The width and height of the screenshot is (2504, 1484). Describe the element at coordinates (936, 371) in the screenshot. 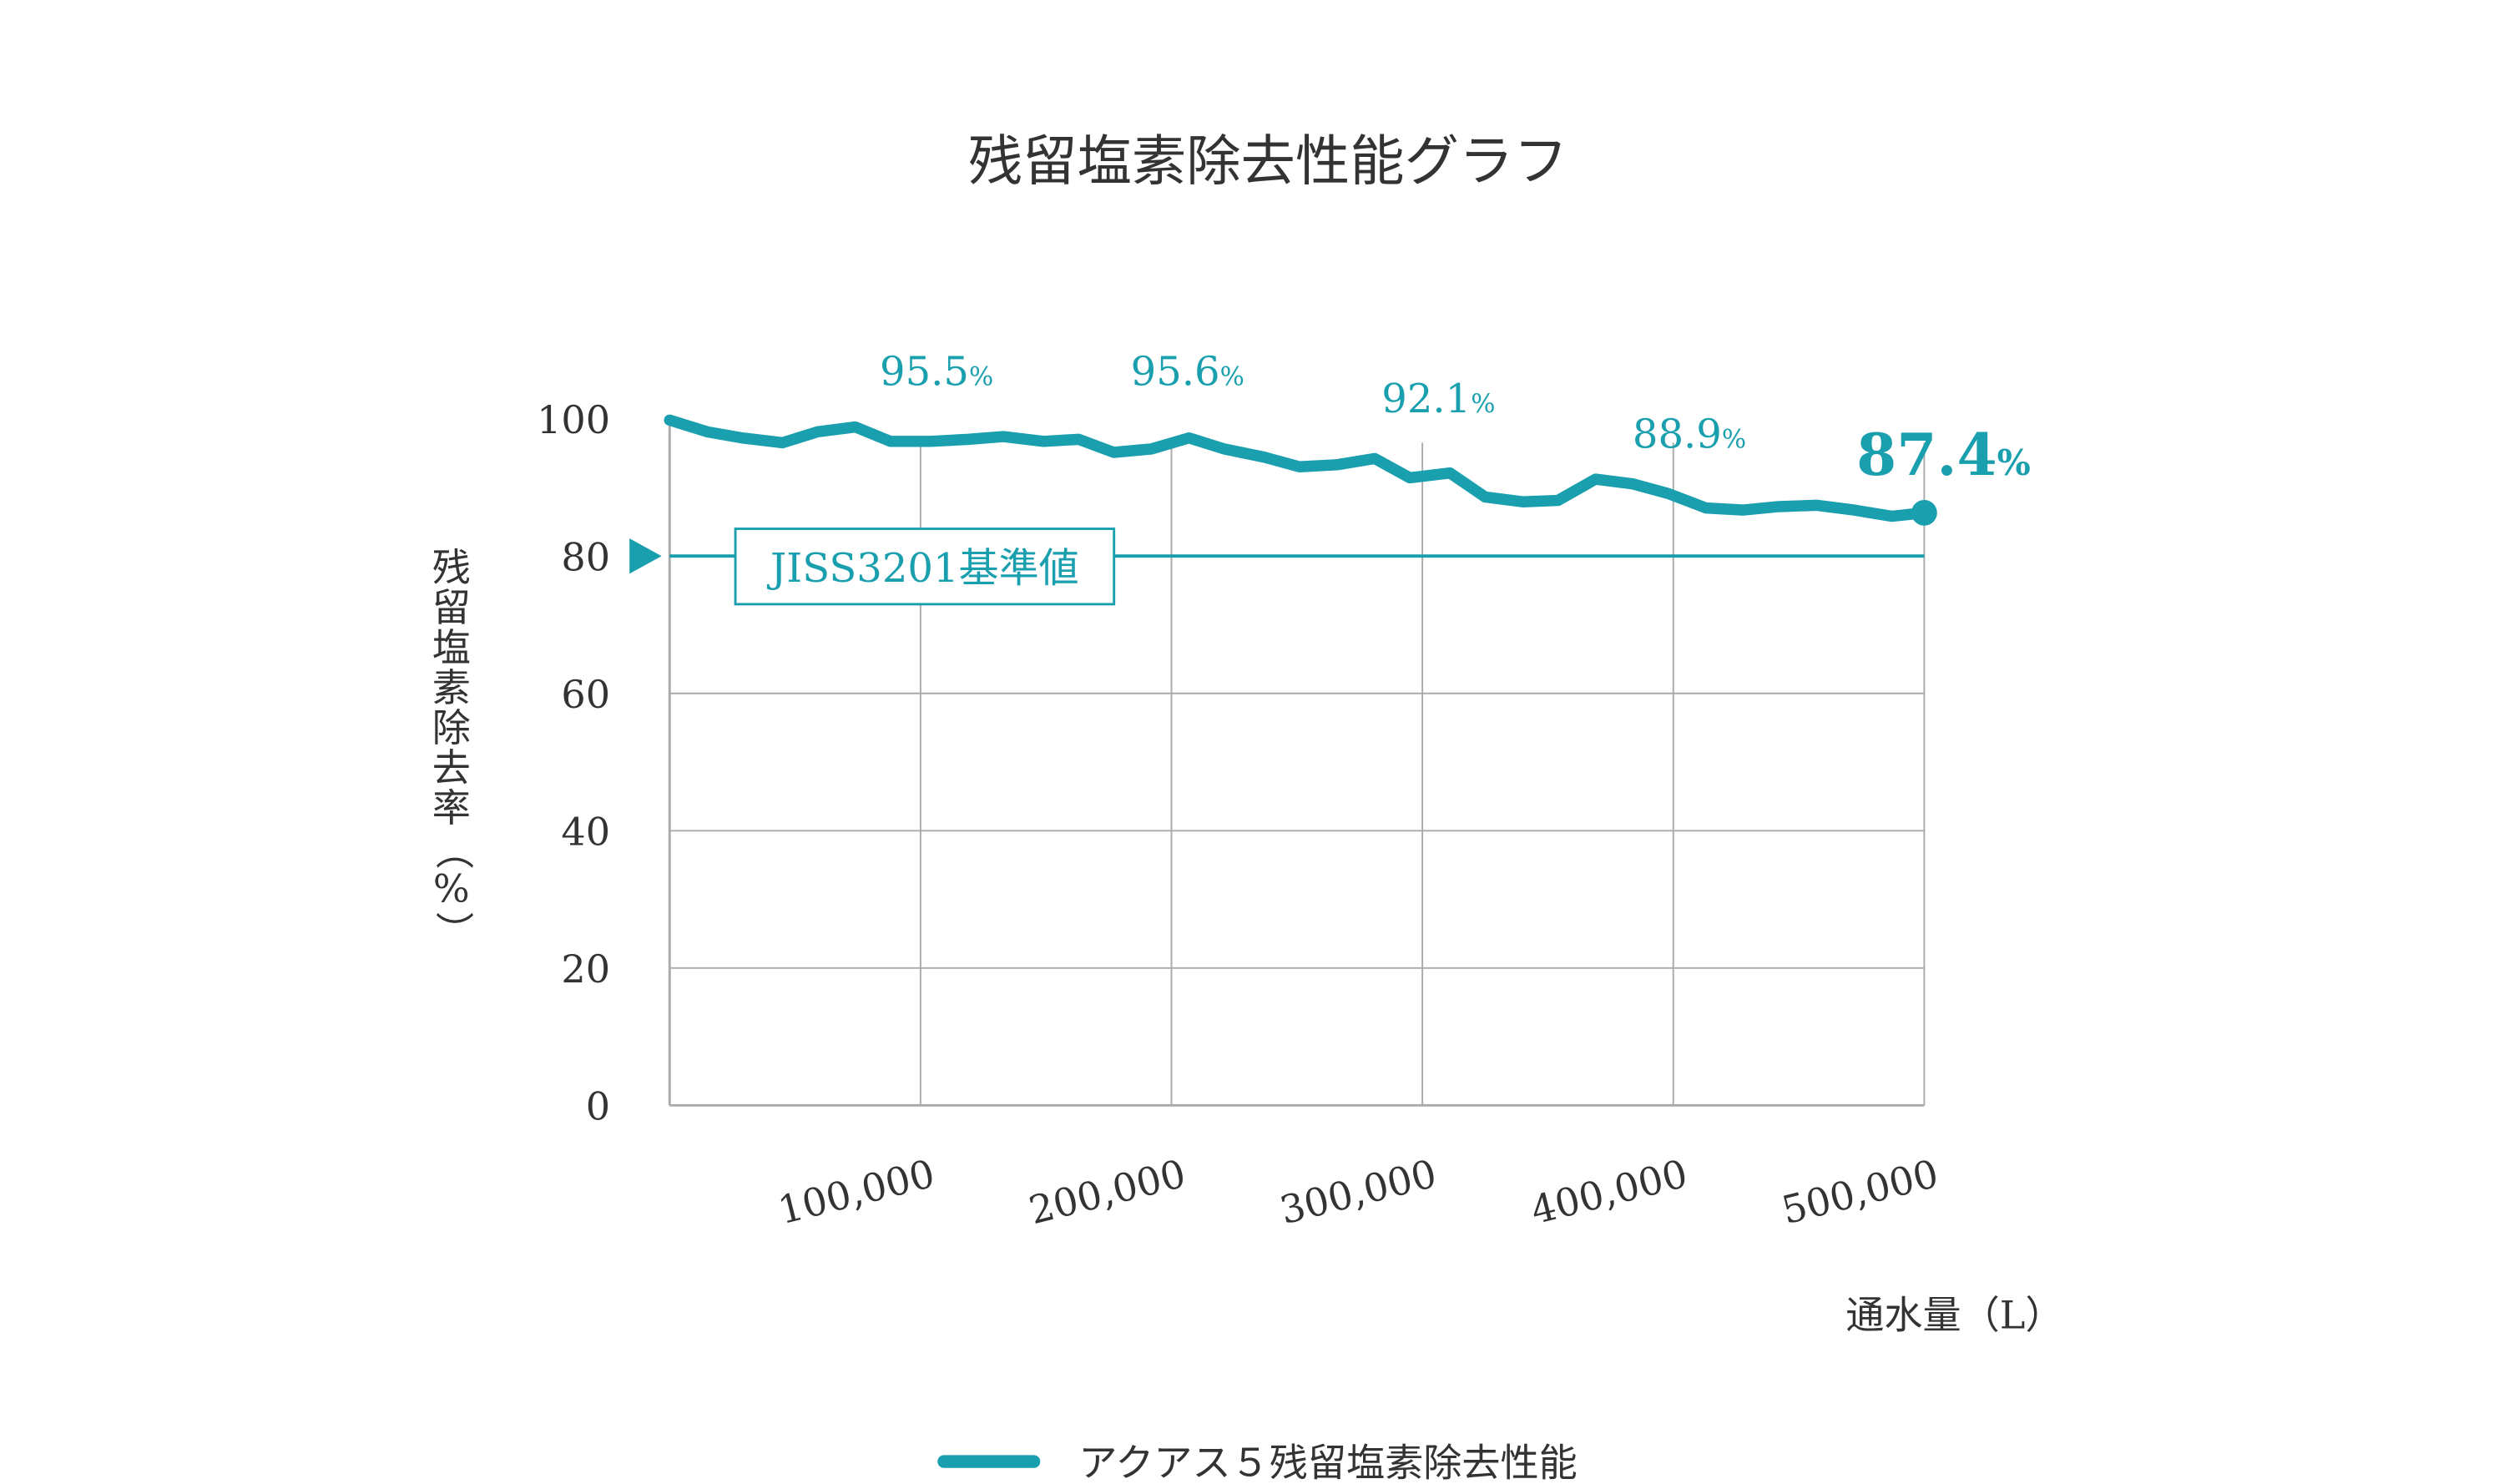

I see `data-label: 95.5%` at that location.